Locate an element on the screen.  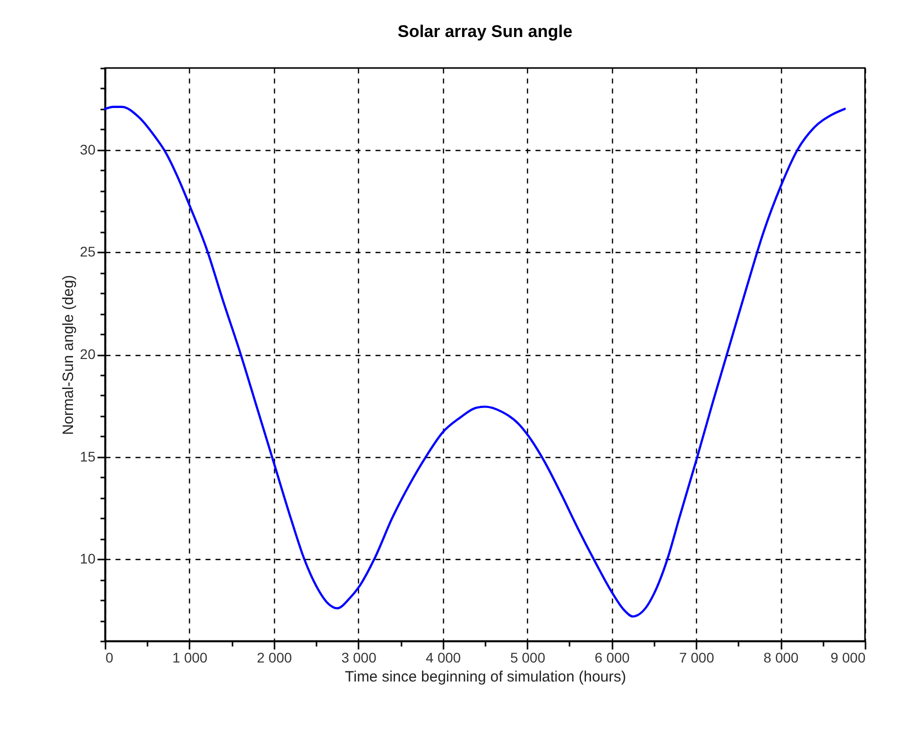
y-tick-label: 30 is located at coordinates (88, 149).